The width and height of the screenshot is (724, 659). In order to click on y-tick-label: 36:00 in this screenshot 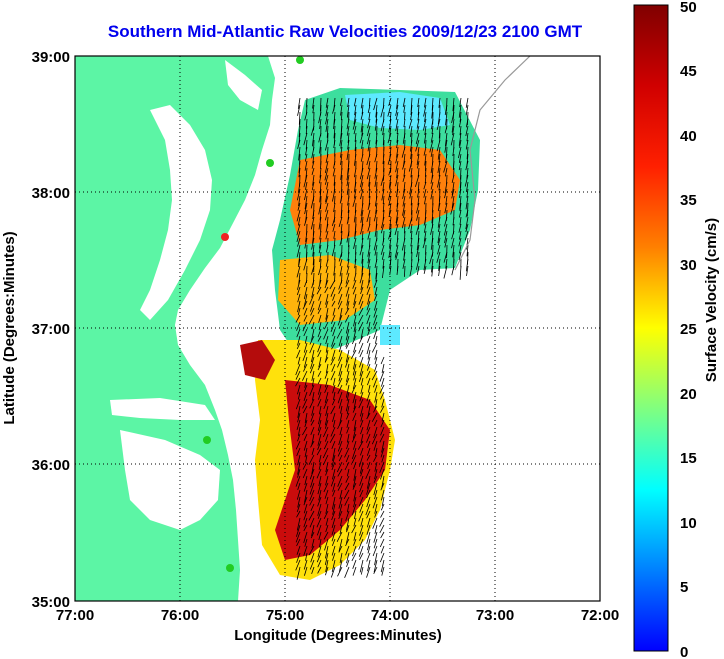, I will do `click(51, 465)`.